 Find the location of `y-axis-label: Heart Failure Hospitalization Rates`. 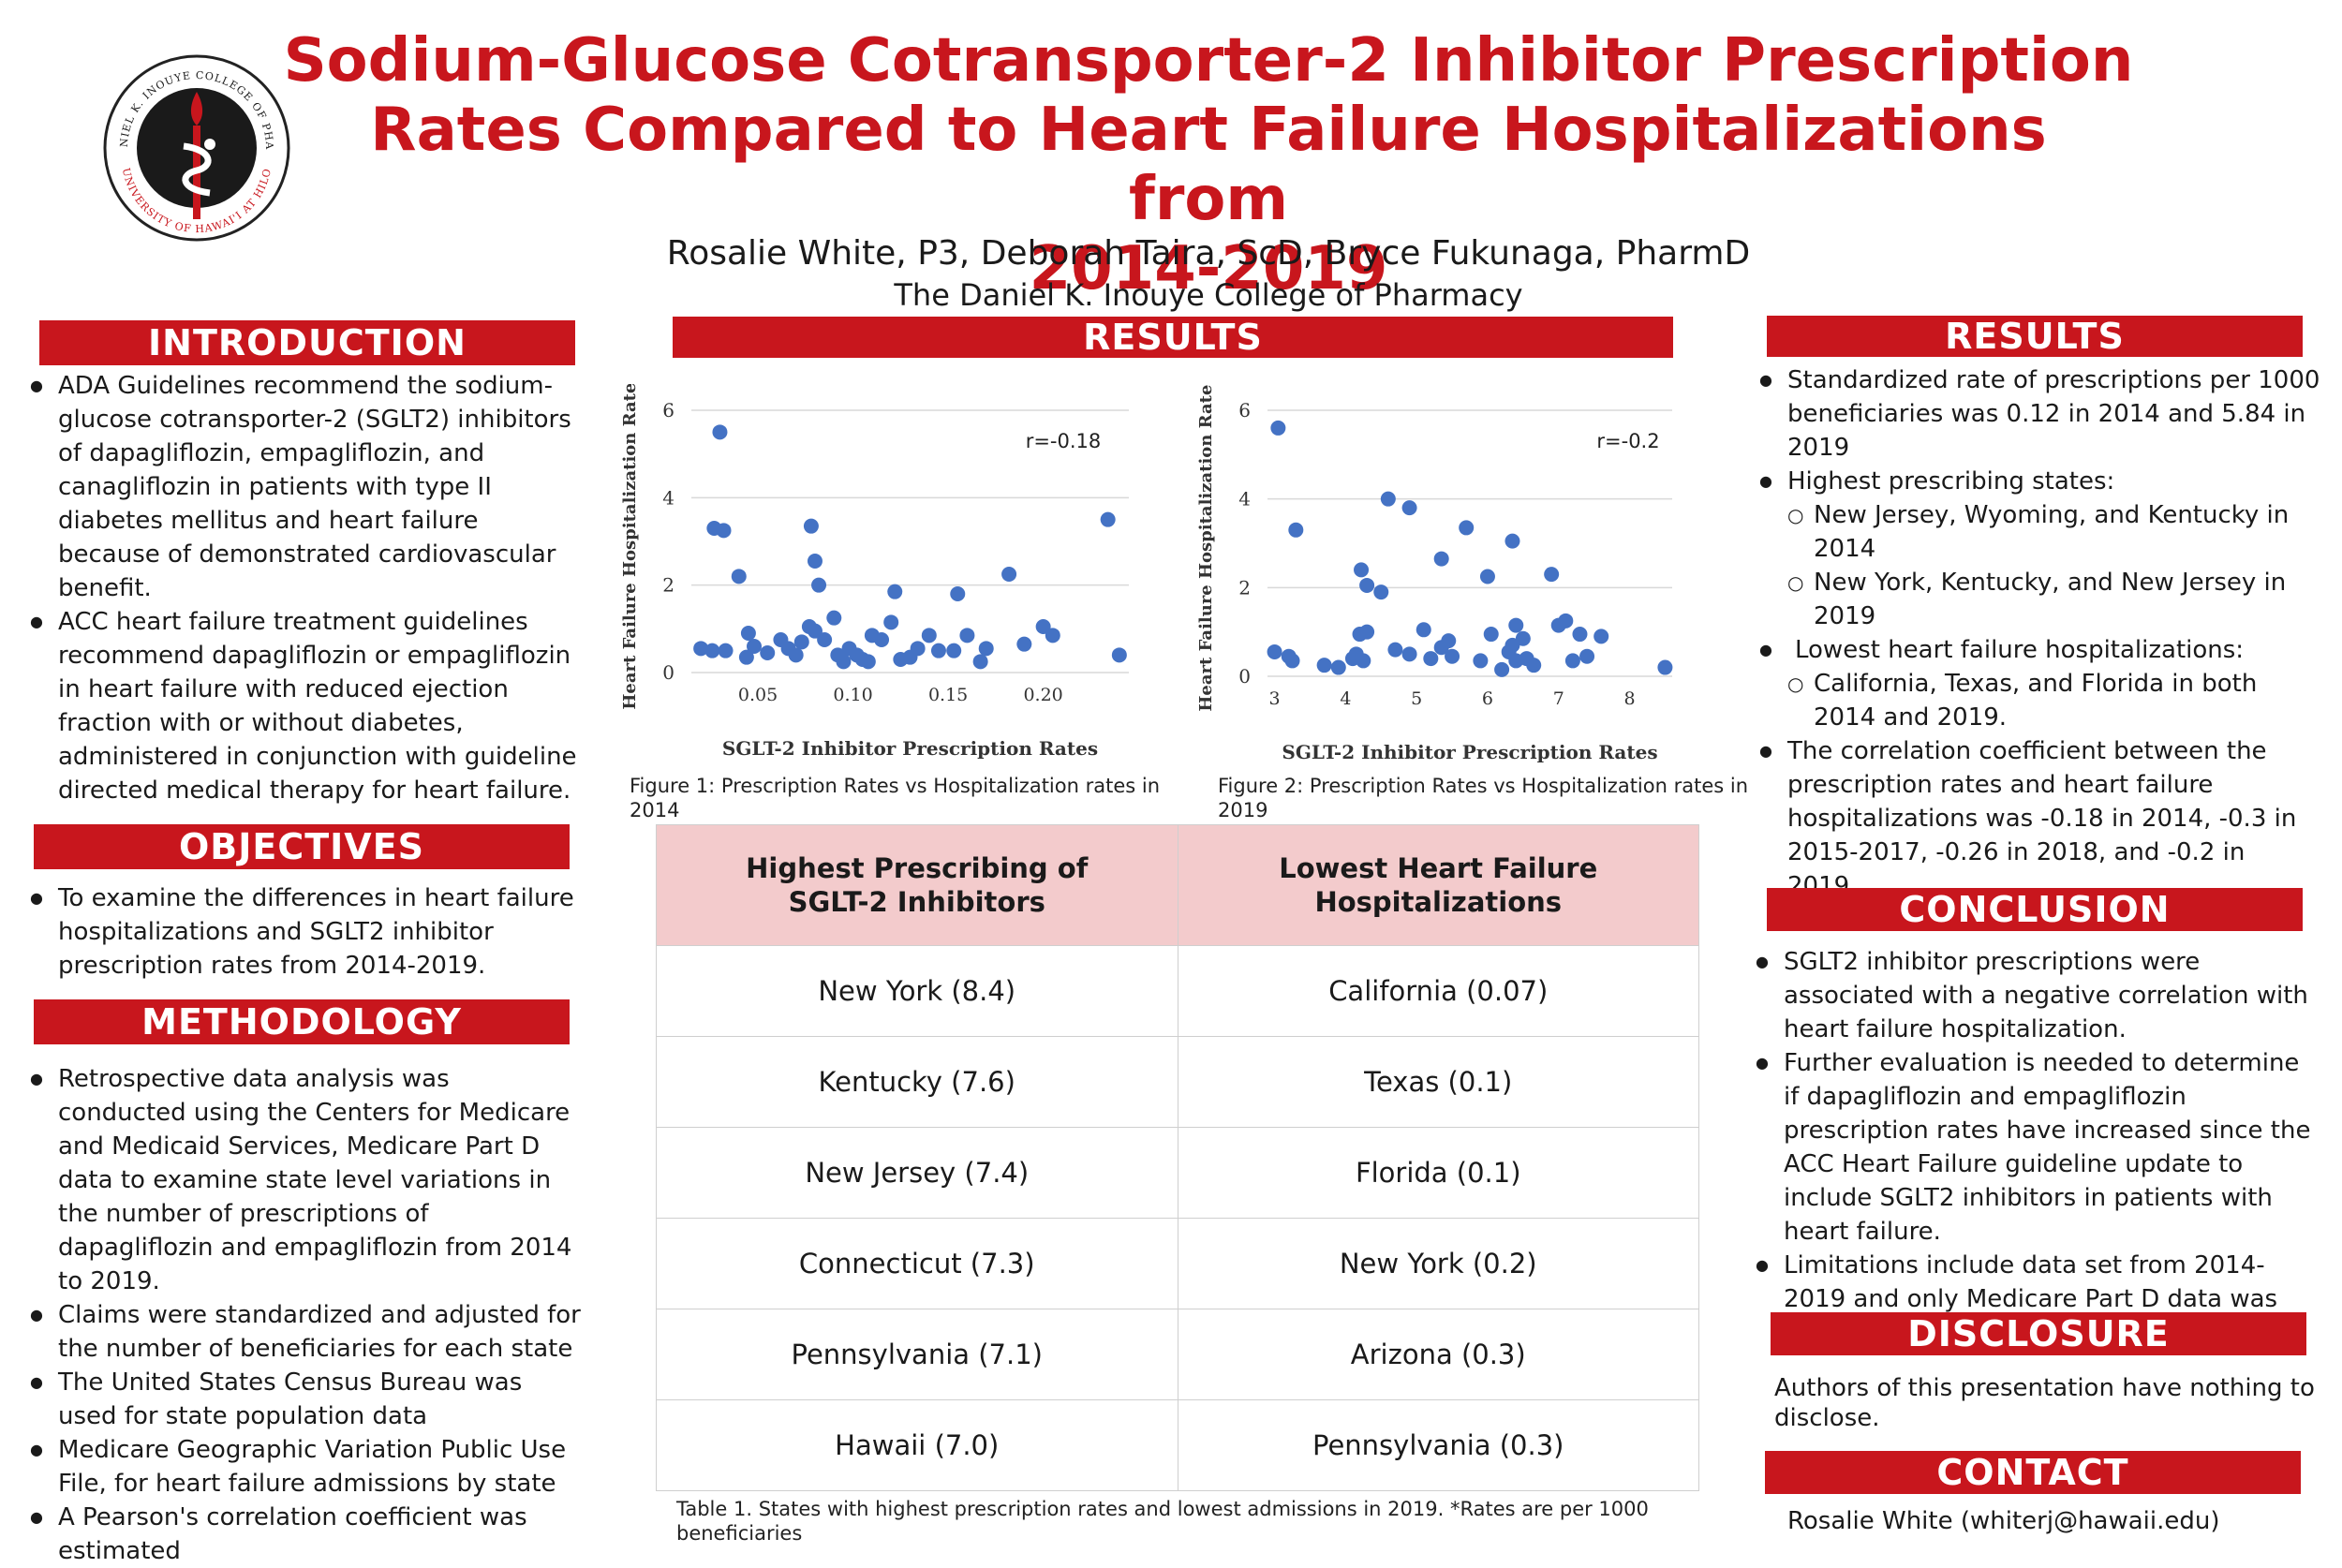

y-axis-label: Heart Failure Hospitalization Rates is located at coordinates (1206, 548).